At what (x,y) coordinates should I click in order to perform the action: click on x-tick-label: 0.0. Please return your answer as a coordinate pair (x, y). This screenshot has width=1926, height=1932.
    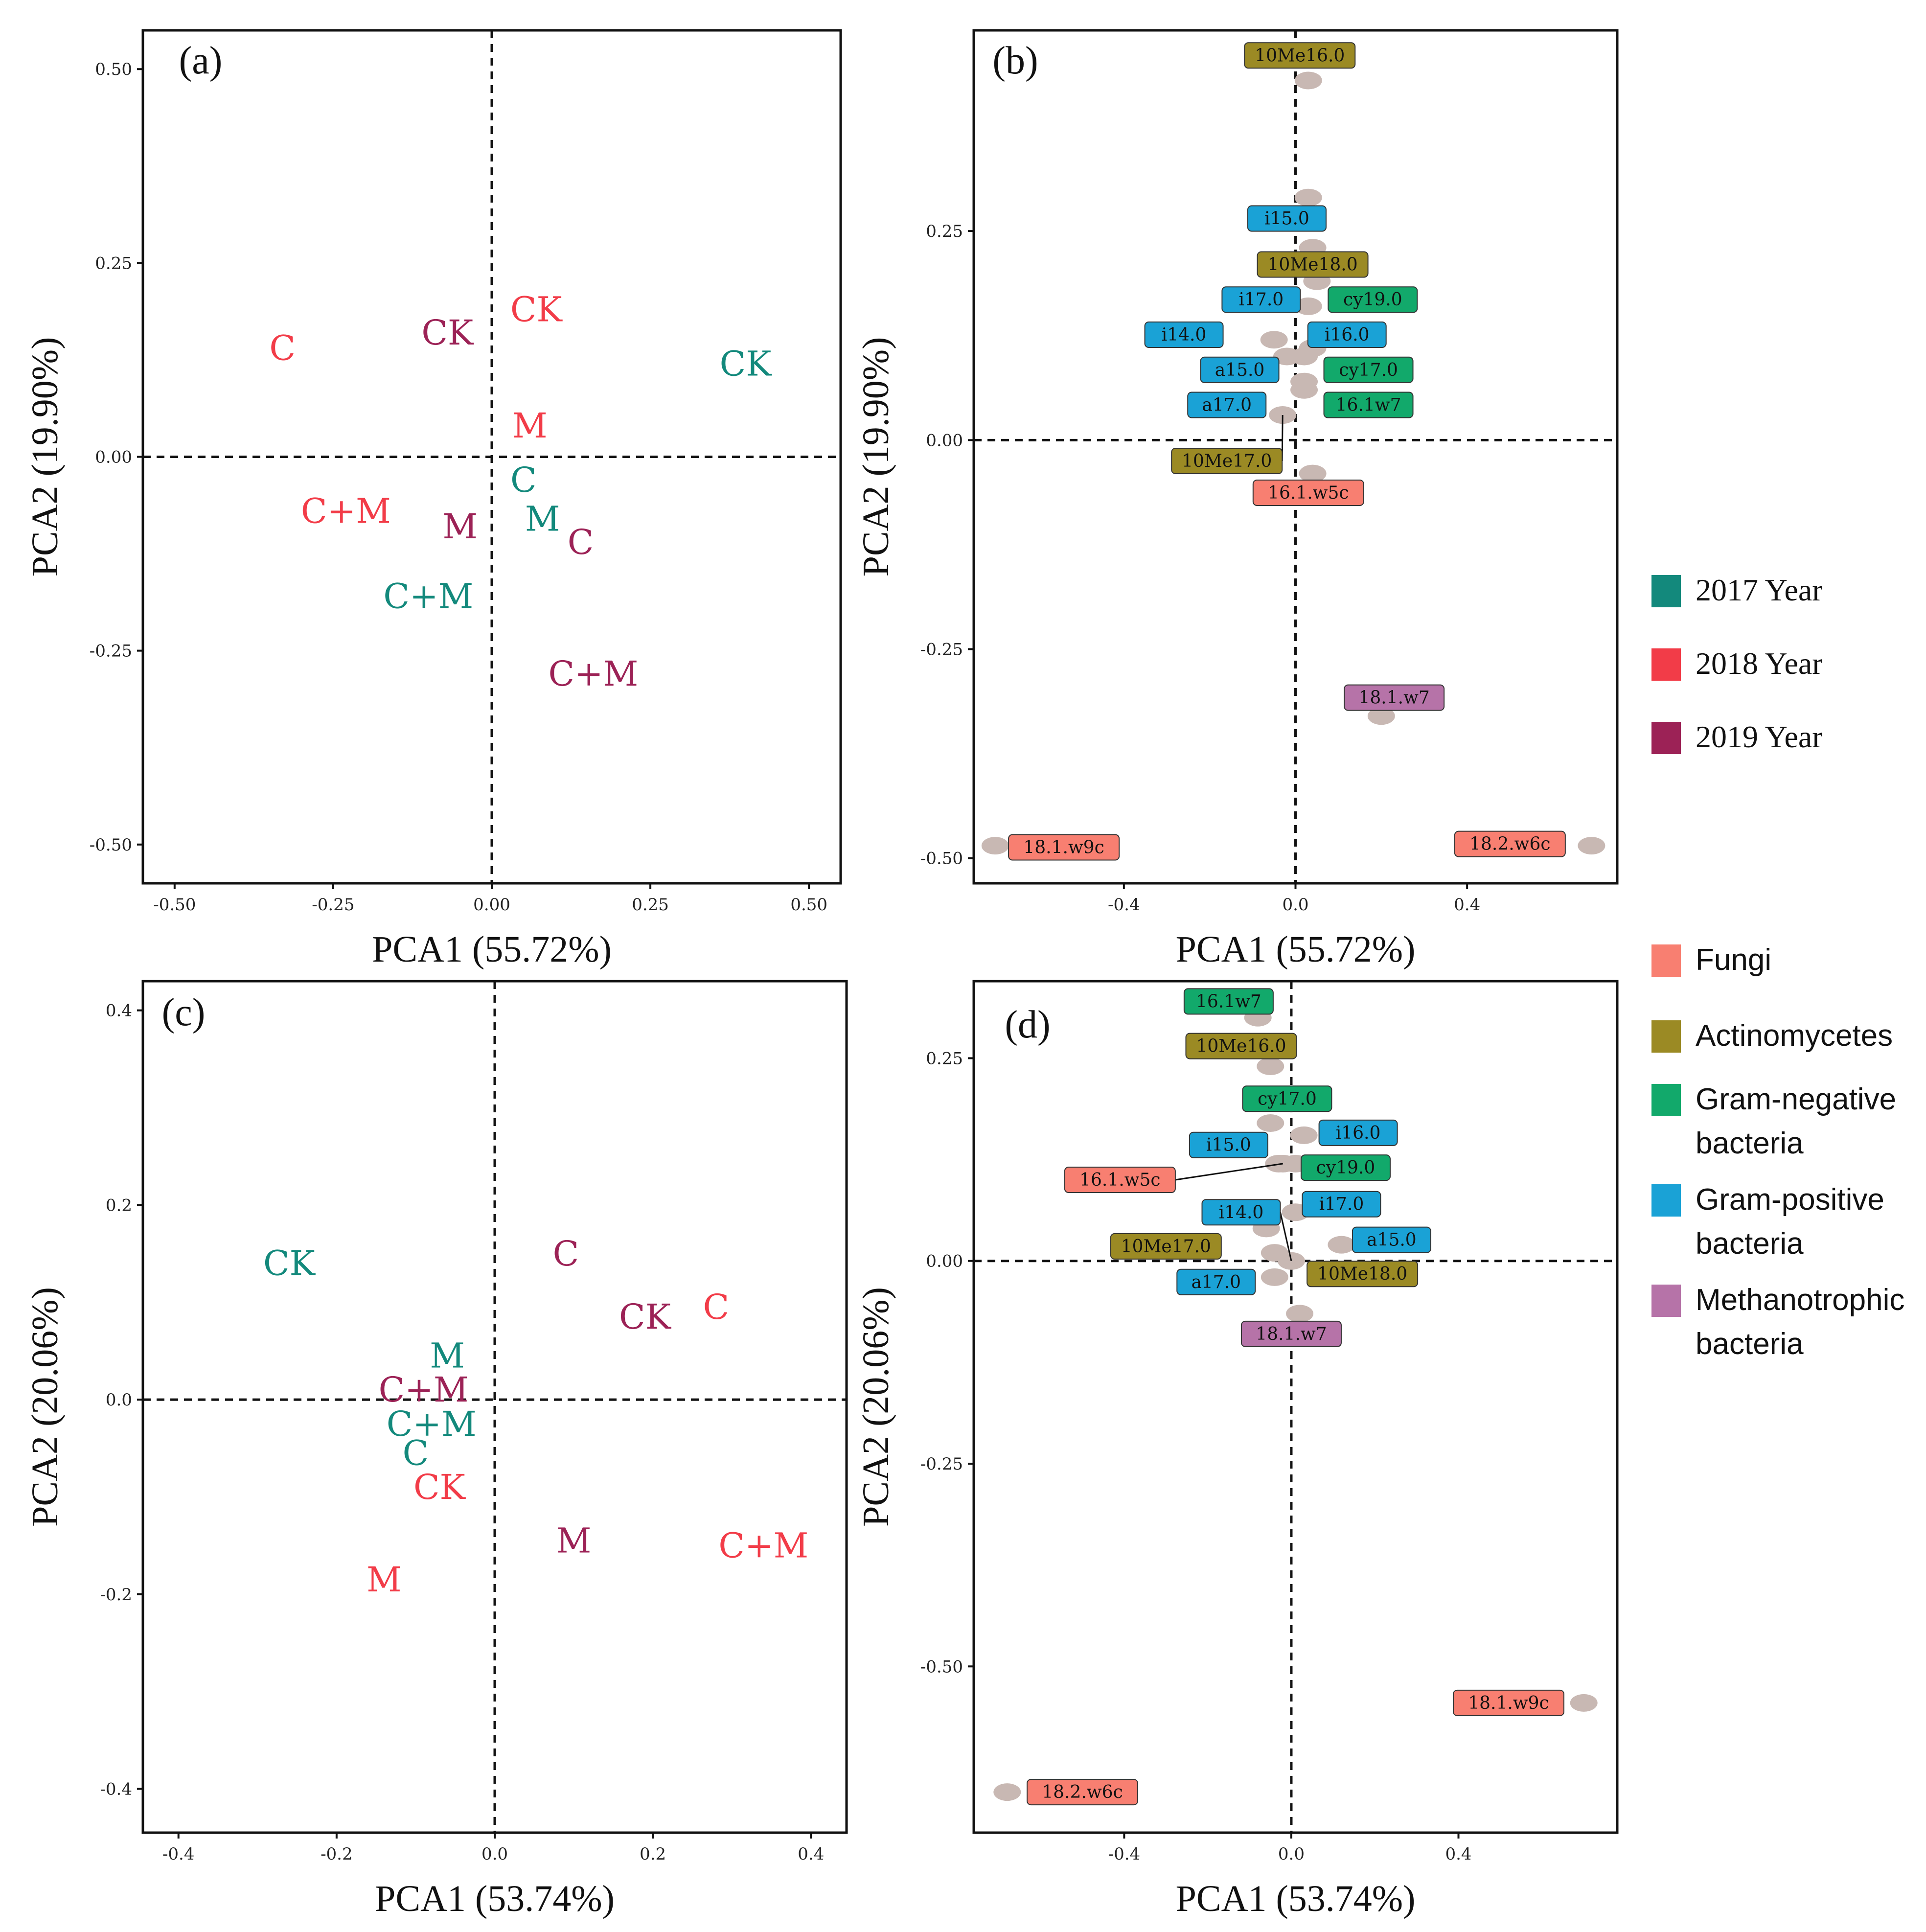
    Looking at the image, I should click on (1295, 905).